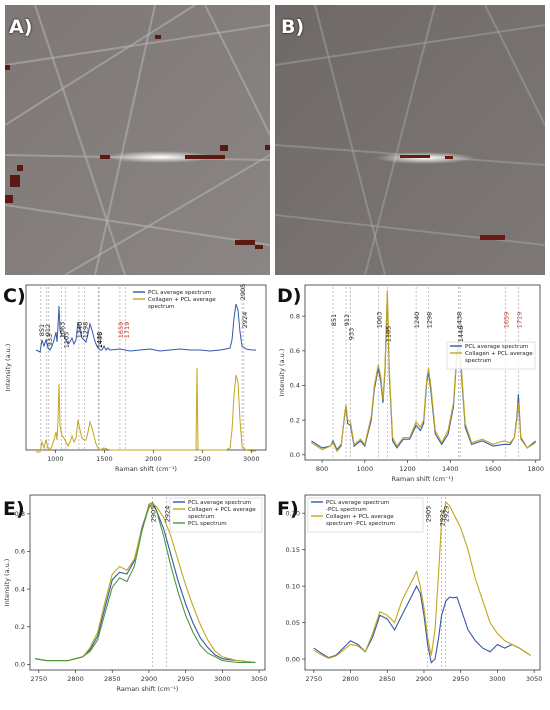 Image resolution: width=550 pixels, height=710 pixels. Describe the element at coordinates (293, 27) in the screenshot. I see `panel-b-label: B)` at that location.